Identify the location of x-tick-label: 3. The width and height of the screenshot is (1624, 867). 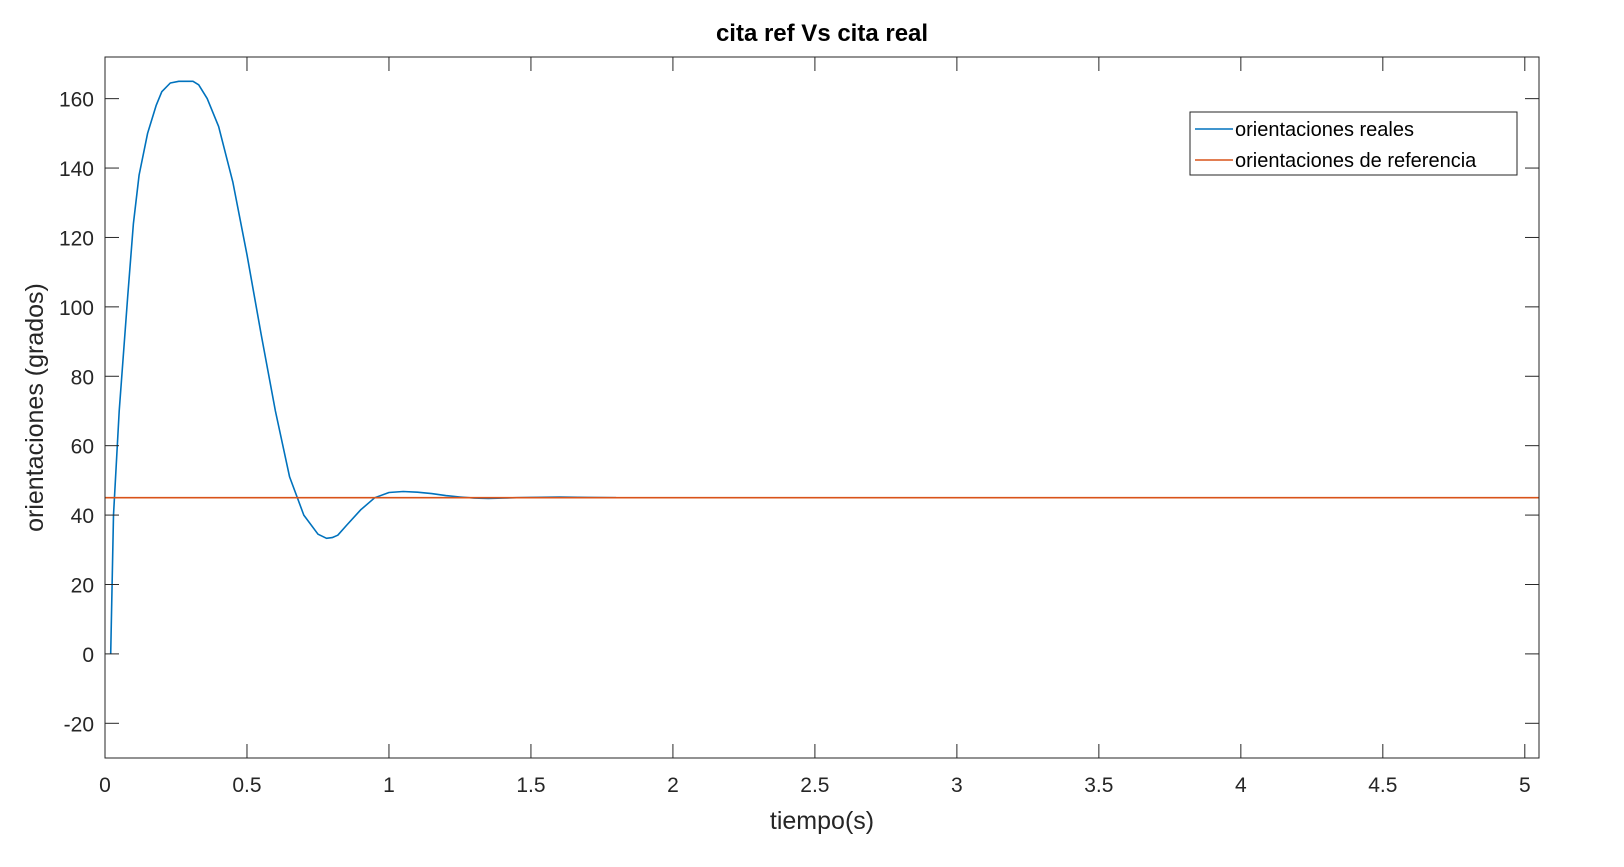
(957, 785).